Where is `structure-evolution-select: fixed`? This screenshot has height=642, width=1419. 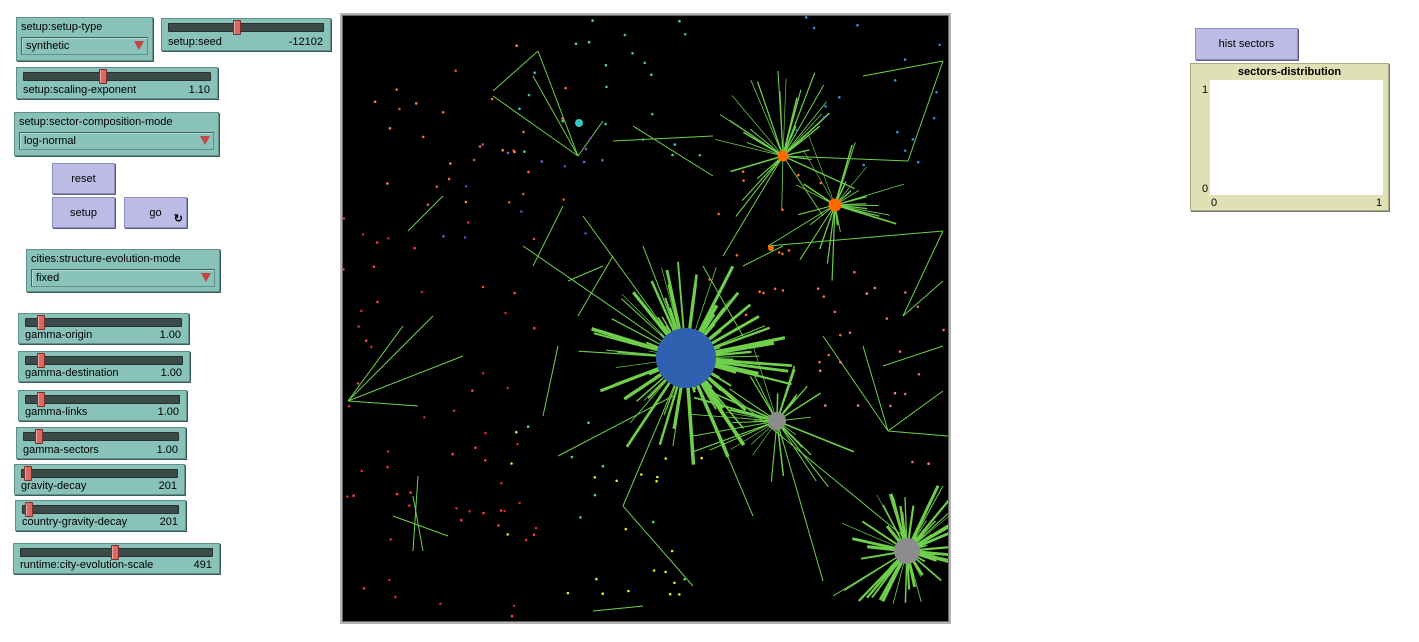
structure-evolution-select: fixed is located at coordinates (123, 278).